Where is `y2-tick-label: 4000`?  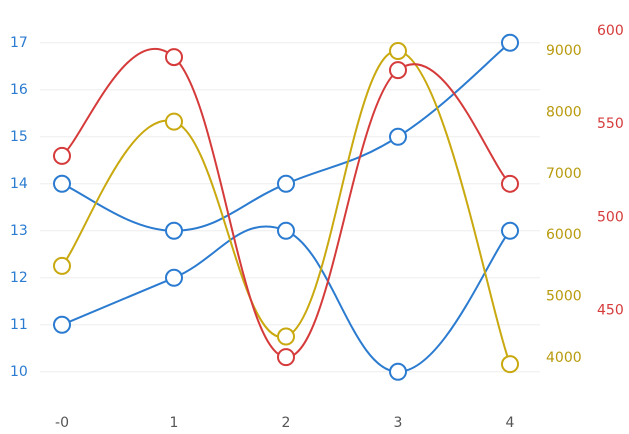 y2-tick-label: 4000 is located at coordinates (564, 358).